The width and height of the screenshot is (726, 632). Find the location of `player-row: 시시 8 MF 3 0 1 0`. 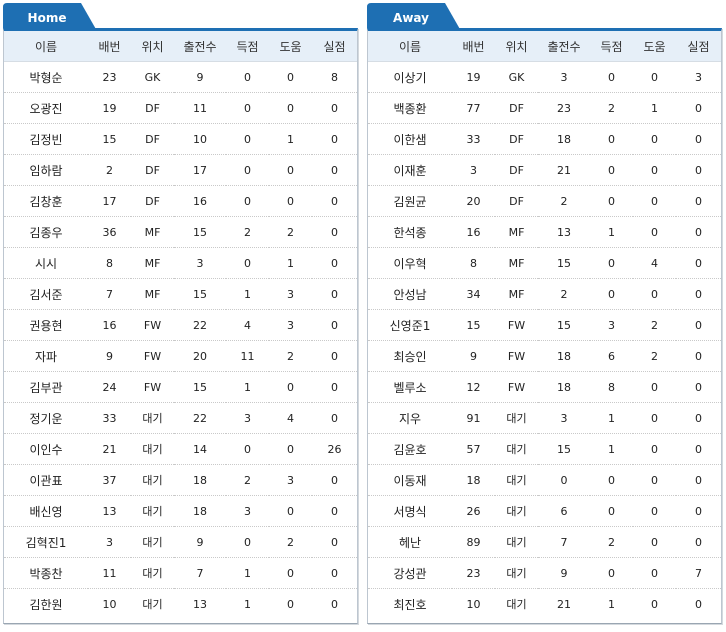

player-row: 시시 8 MF 3 0 1 0 is located at coordinates (180, 263).